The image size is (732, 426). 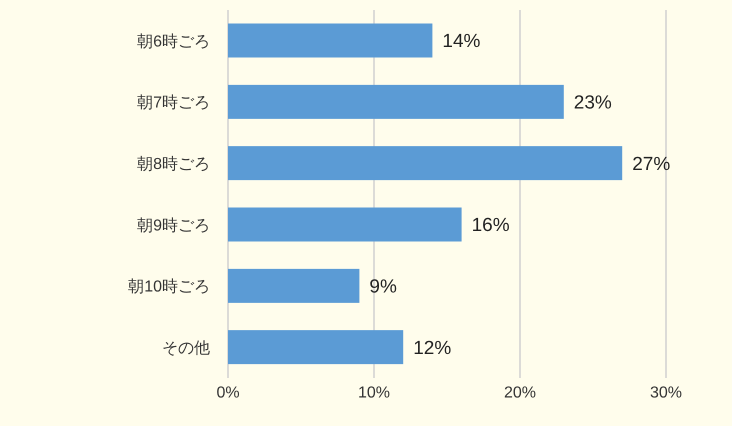 What do you see at coordinates (169, 287) in the screenshot?
I see `y-tick-label: 朝10時ごろ` at bounding box center [169, 287].